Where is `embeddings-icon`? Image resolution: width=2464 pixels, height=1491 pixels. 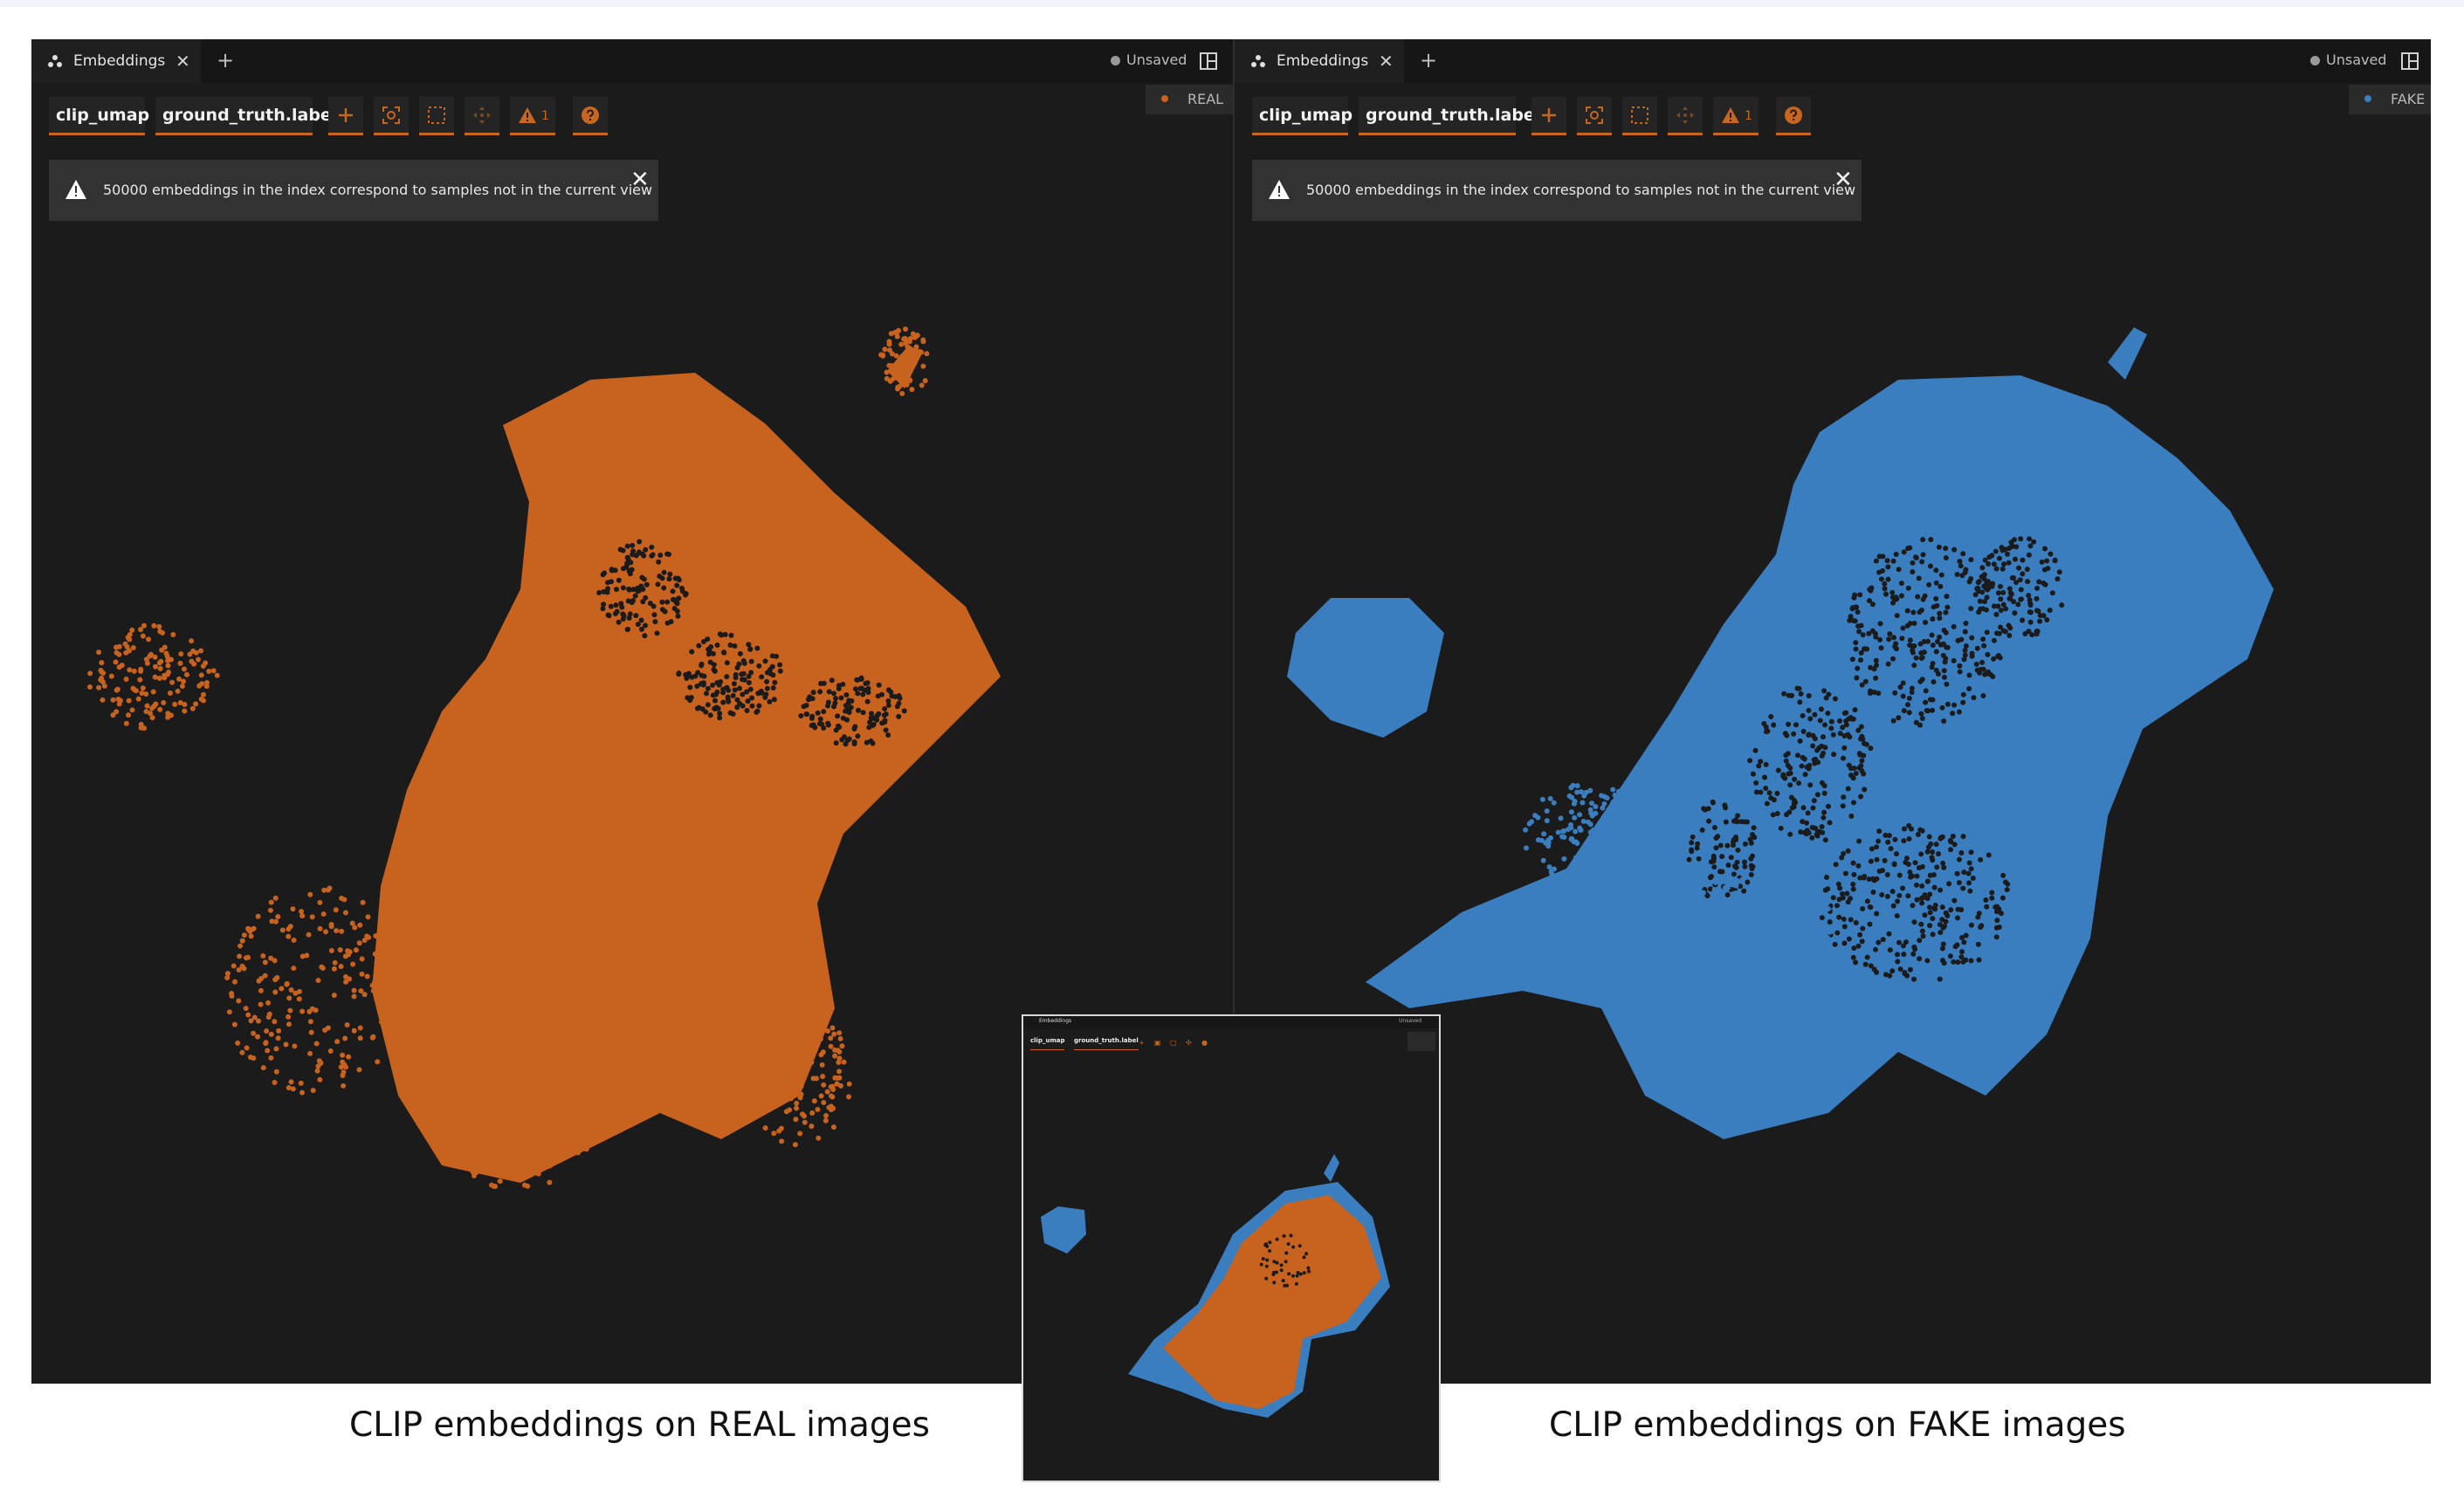
embeddings-icon is located at coordinates (1258, 61).